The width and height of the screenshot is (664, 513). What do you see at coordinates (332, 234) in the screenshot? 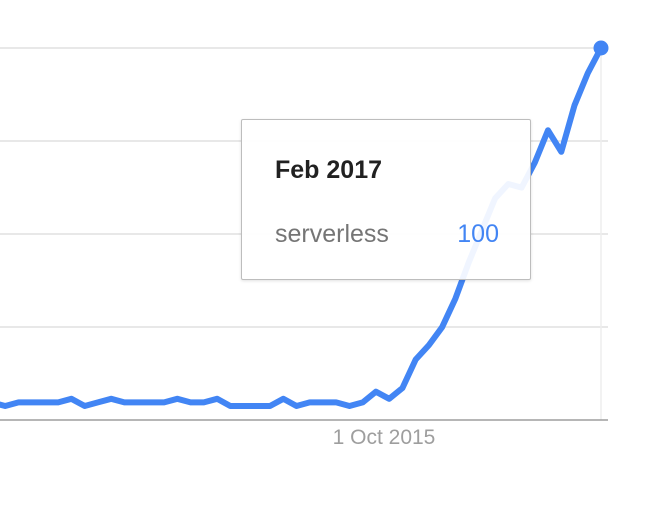
I see `tooltip-series-name: serverless` at bounding box center [332, 234].